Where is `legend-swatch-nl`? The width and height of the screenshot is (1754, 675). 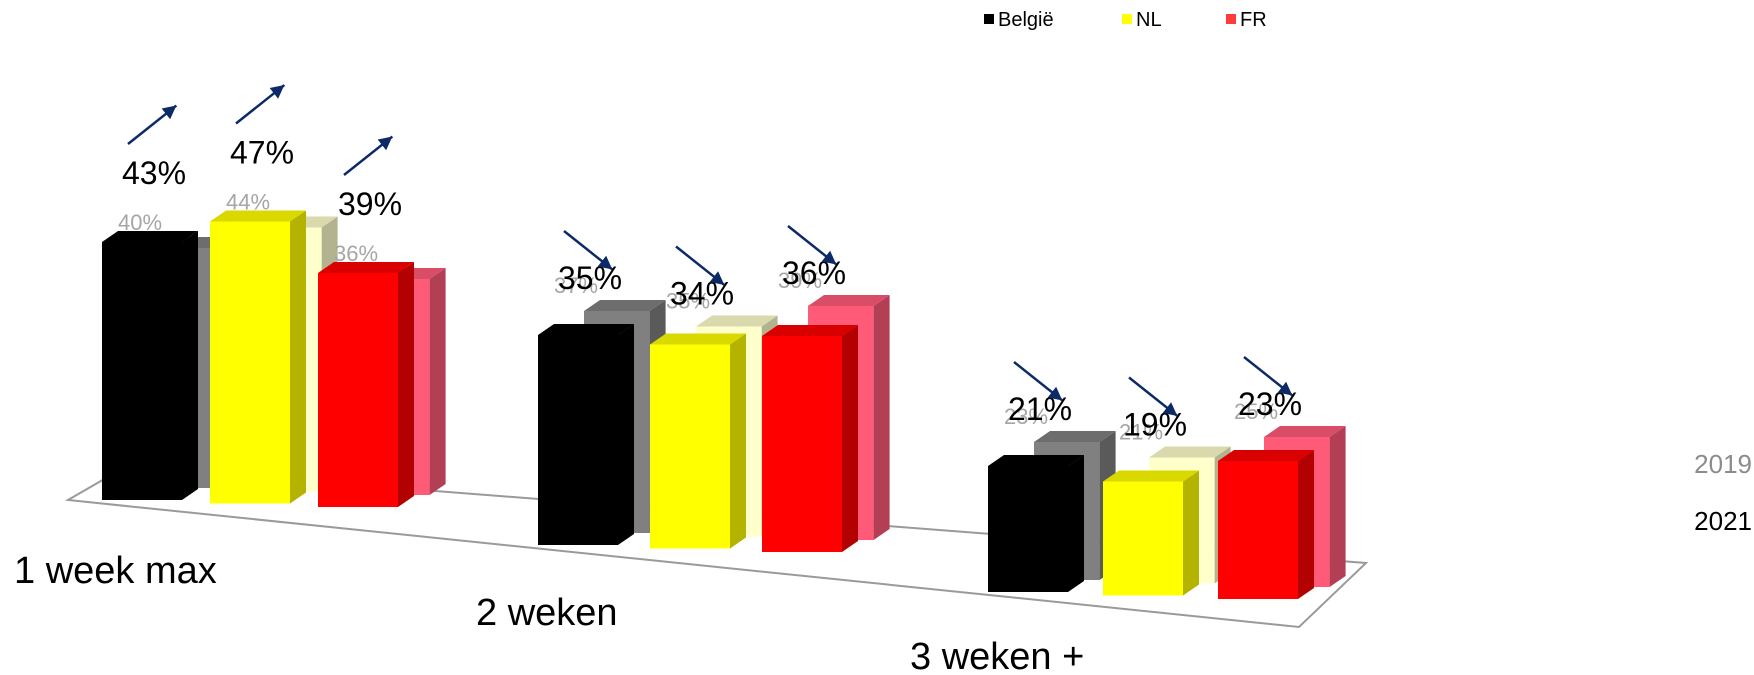 legend-swatch-nl is located at coordinates (1127, 19).